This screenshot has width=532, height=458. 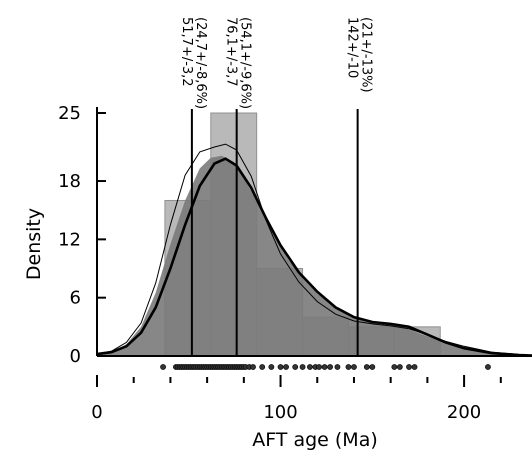 I want to click on y-tick-label-5: 25, so click(x=69, y=113).